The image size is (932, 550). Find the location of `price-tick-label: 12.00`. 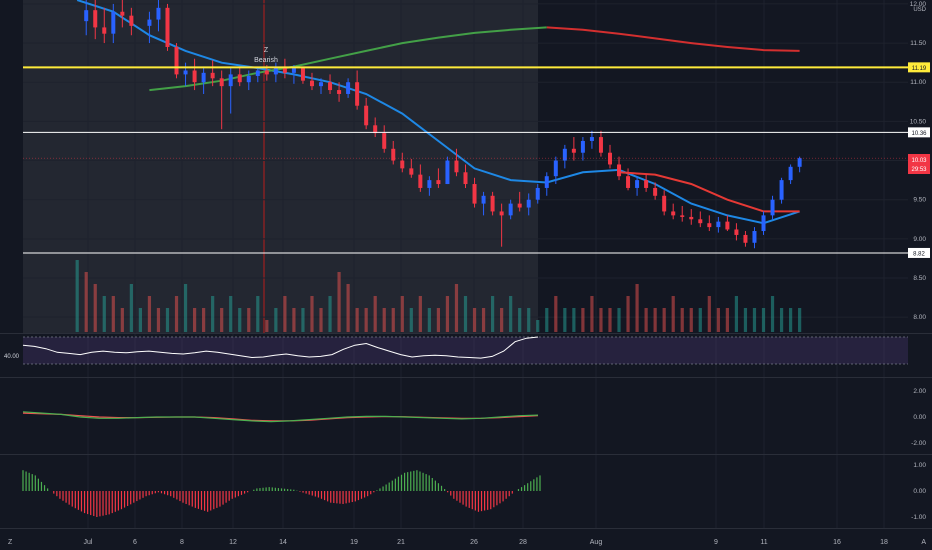

price-tick-label: 12.00 is located at coordinates (918, 4).